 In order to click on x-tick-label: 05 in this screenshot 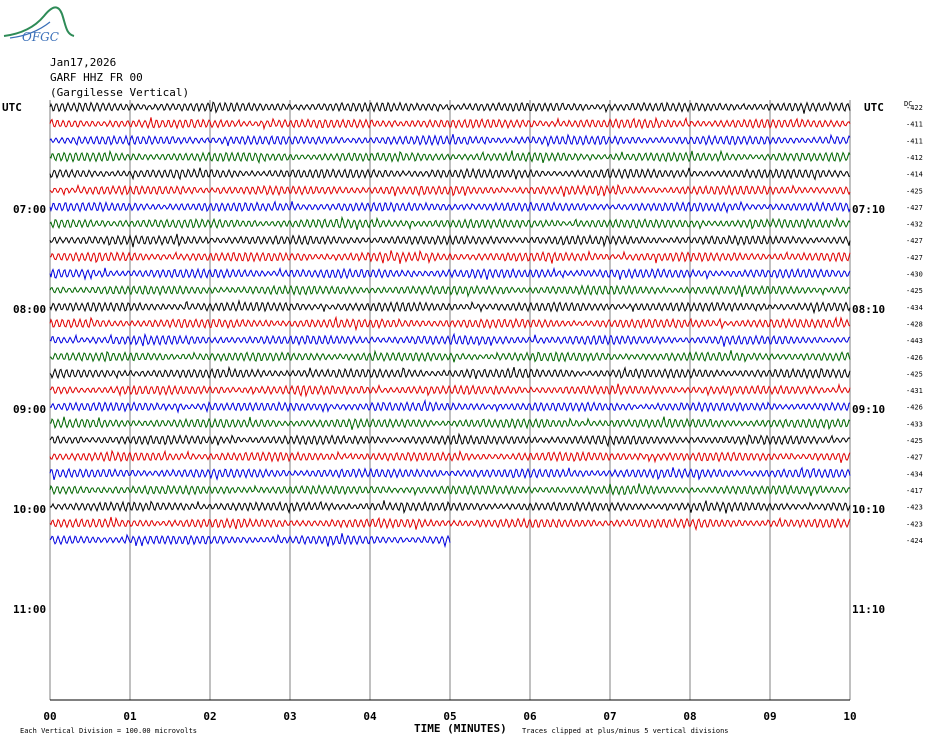, I will do `click(449, 716)`.